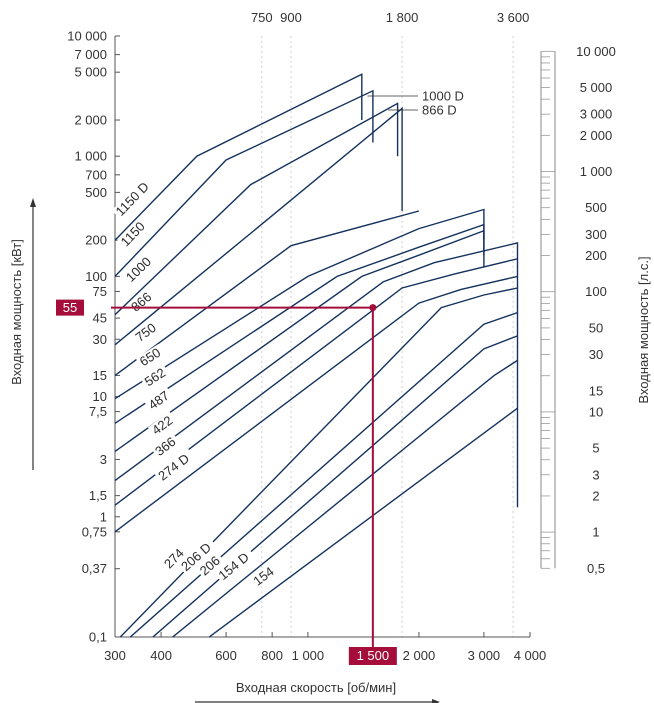 This screenshot has height=703, width=654. I want to click on y-tick-label: 75, so click(100, 291).